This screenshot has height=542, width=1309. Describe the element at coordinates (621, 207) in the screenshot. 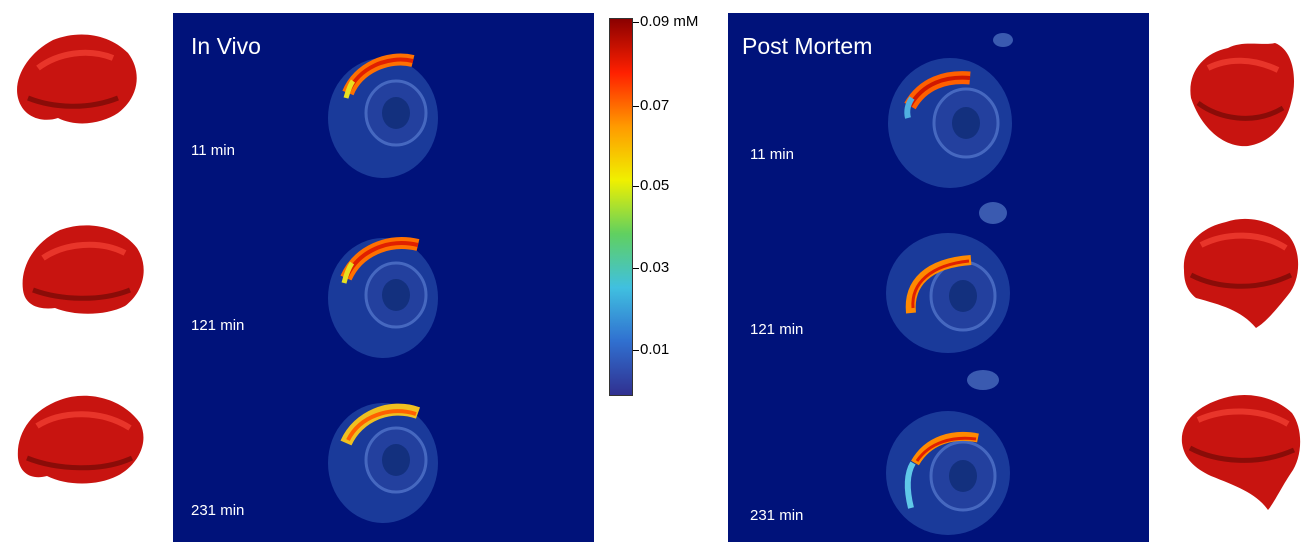

I see `colorbar` at that location.